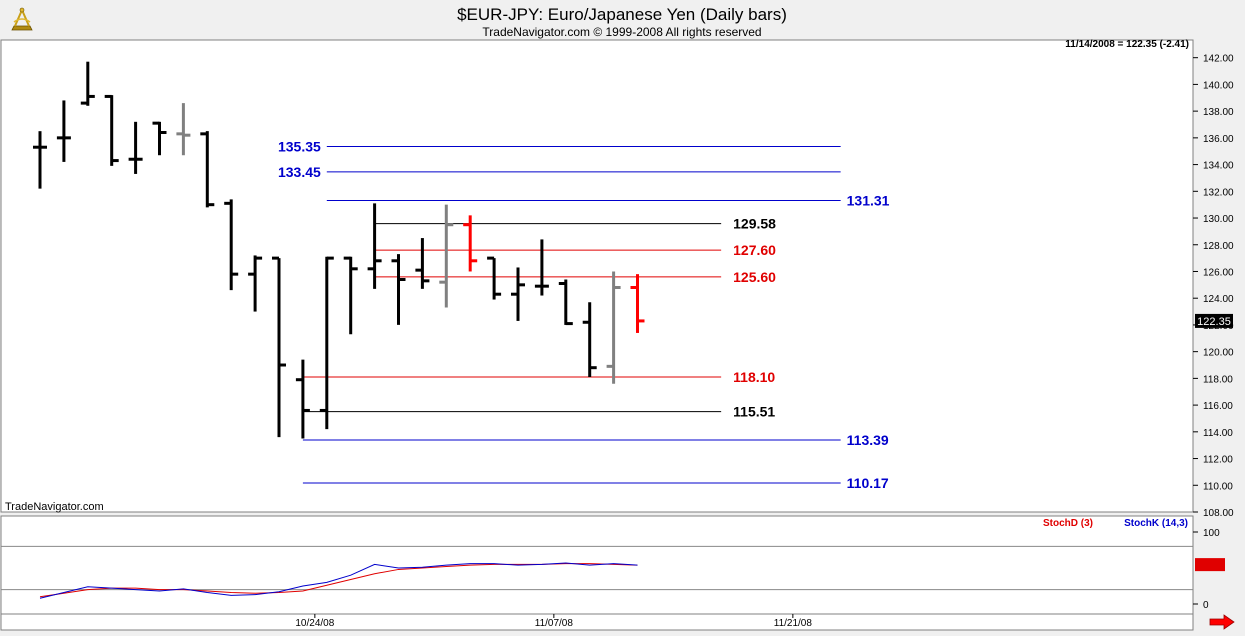 The image size is (1245, 636). Describe the element at coordinates (1218, 272) in the screenshot. I see `price-tick-label: 126.00` at that location.